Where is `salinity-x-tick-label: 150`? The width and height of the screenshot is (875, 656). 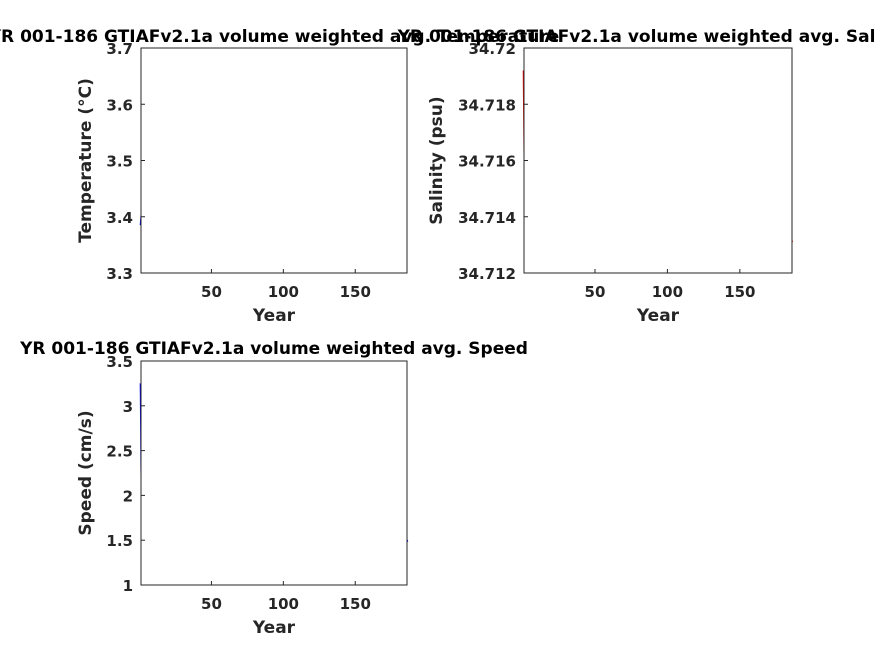
salinity-x-tick-label: 150 is located at coordinates (739, 292).